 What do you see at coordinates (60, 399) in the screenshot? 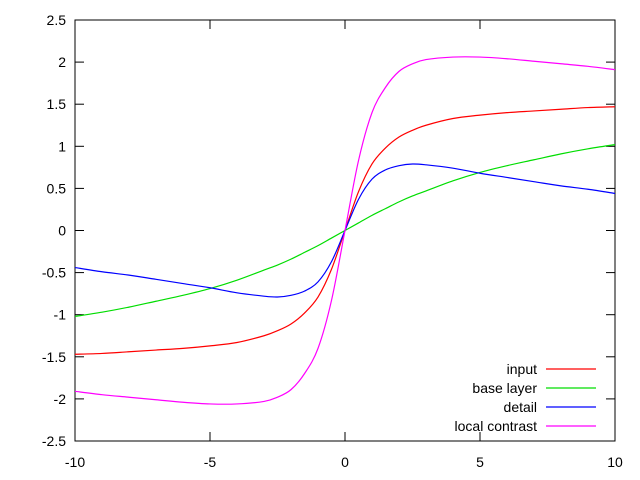
I see `y-tick-label: -2` at bounding box center [60, 399].